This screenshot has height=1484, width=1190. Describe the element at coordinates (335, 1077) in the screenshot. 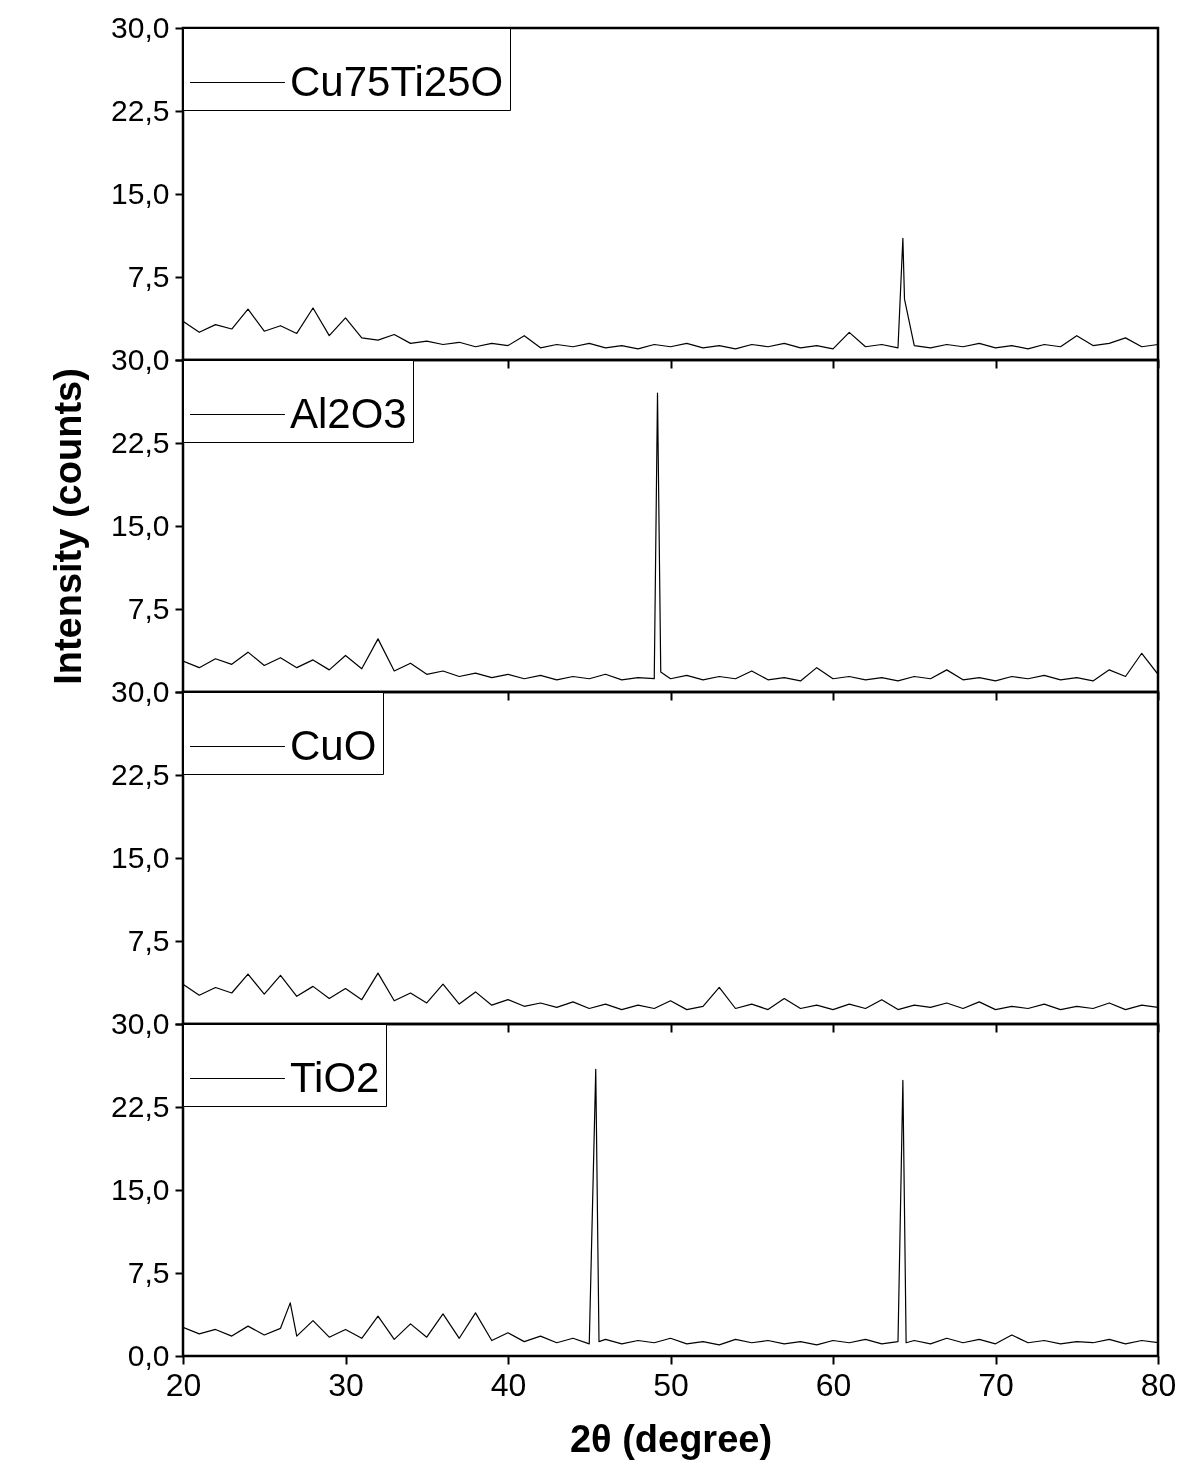

I see `legend-label: TiO2` at that location.